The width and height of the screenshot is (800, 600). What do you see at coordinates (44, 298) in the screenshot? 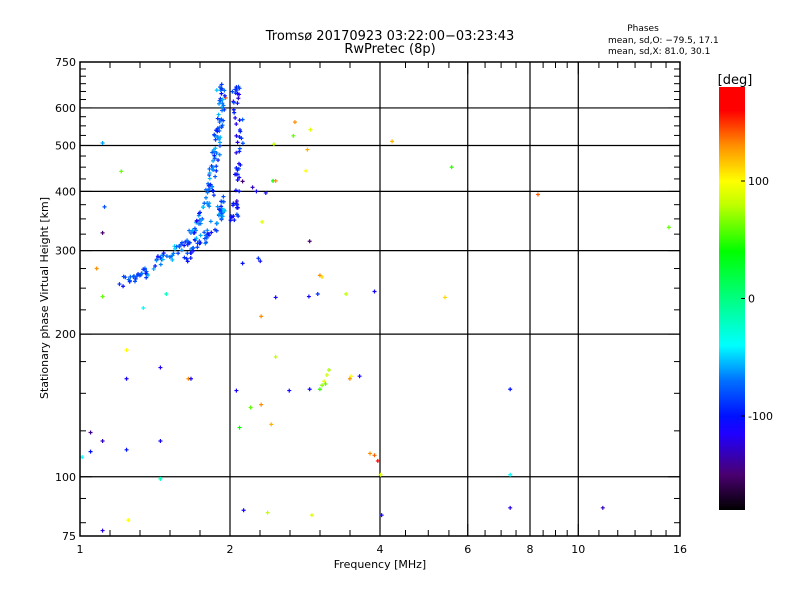
I see `y-axis-label: Stationary phase Virtual Height [km]` at bounding box center [44, 298].